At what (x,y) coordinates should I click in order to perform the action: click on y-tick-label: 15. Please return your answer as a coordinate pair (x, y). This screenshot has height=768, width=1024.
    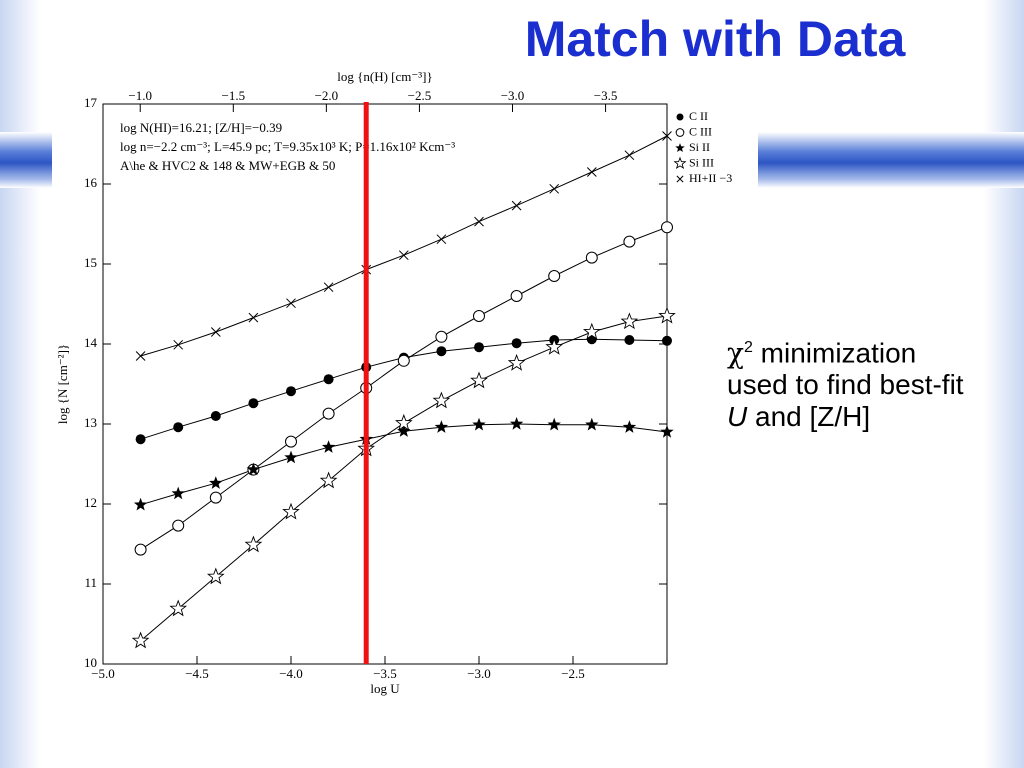
    Looking at the image, I should click on (90, 262).